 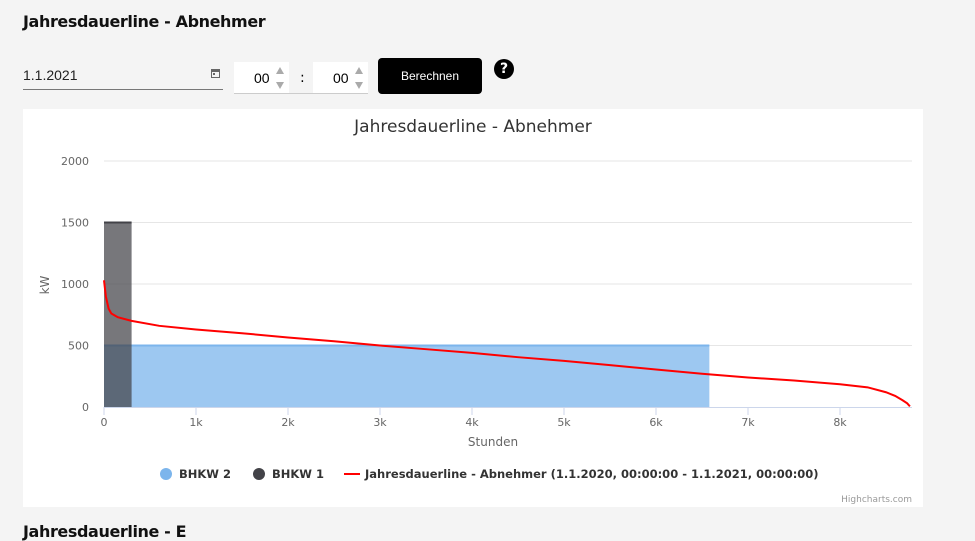 I want to click on minute-input: 00, so click(x=340, y=77).